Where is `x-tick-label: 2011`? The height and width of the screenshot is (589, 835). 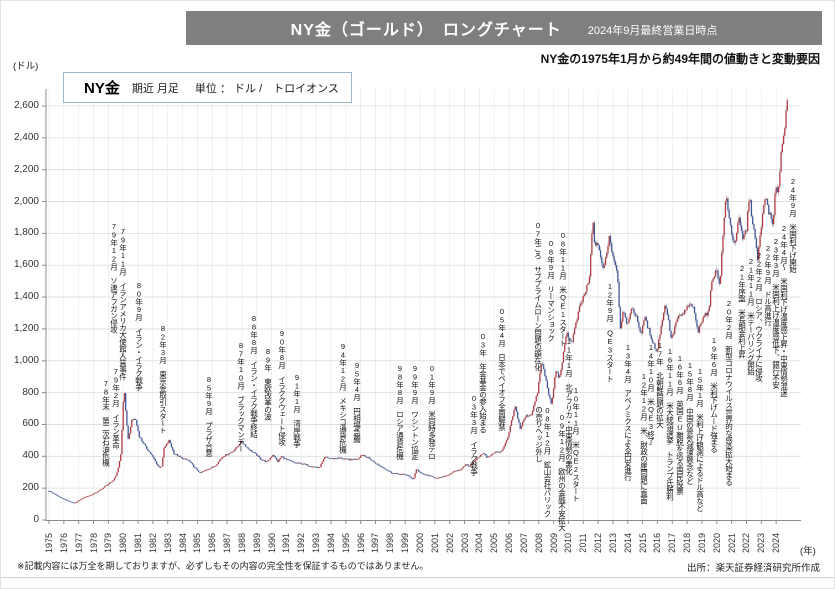 x-tick-label: 2011 is located at coordinates (583, 543).